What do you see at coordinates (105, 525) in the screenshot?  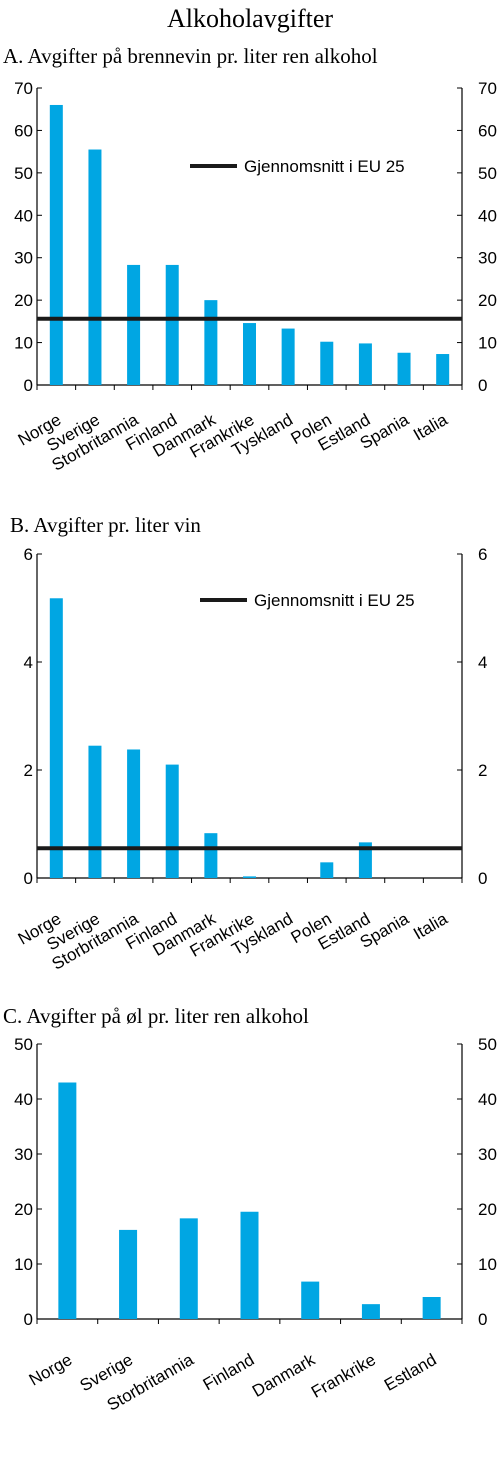 I see `chart-title: B. Avgifter pr. liter vin` at bounding box center [105, 525].